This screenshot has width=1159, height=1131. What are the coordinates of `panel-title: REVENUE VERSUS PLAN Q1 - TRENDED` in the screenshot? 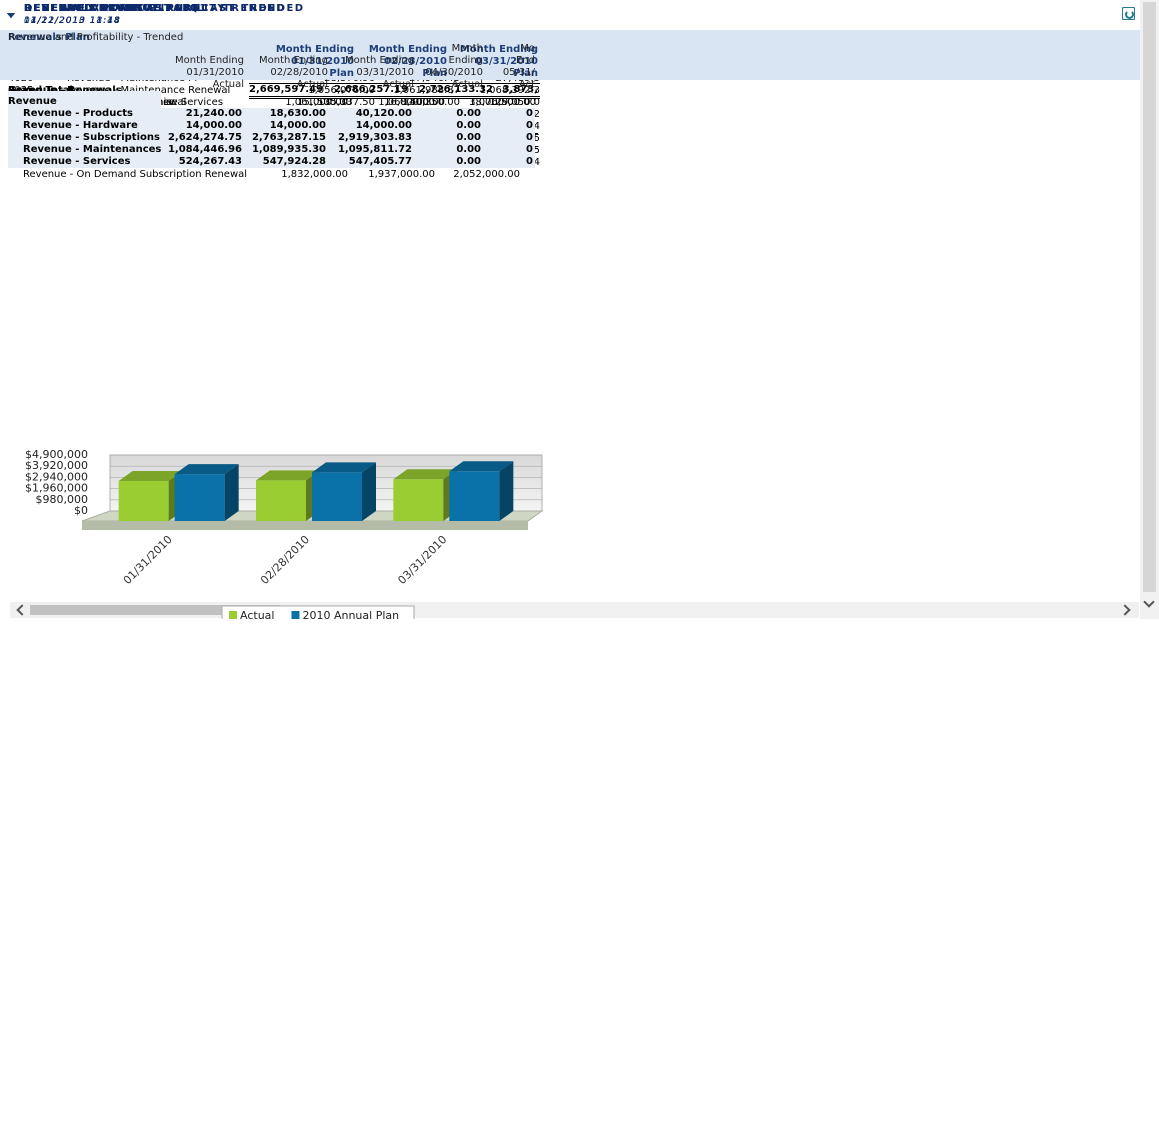 It's located at (155, 8).